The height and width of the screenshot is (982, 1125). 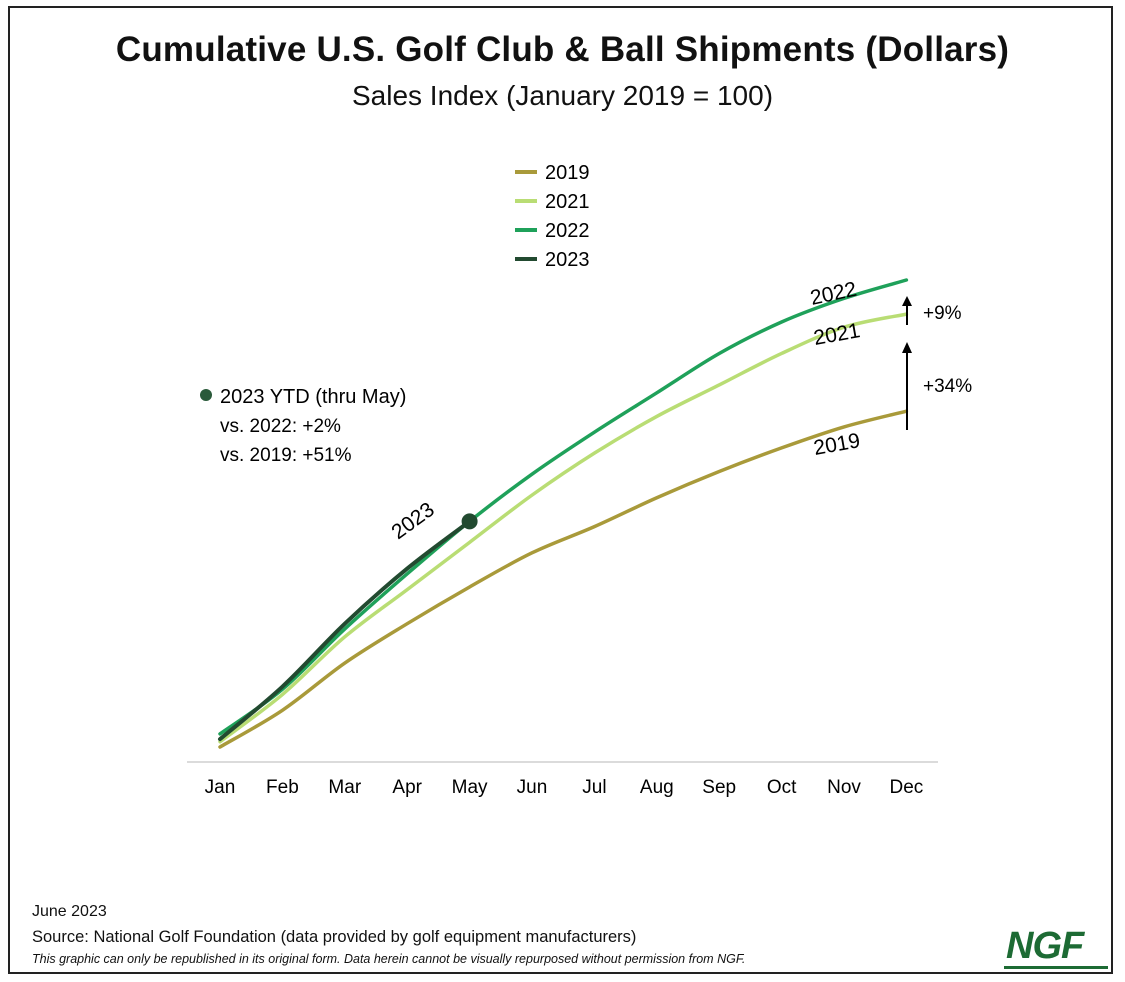 What do you see at coordinates (206, 395) in the screenshot?
I see `ytd-legend-dot` at bounding box center [206, 395].